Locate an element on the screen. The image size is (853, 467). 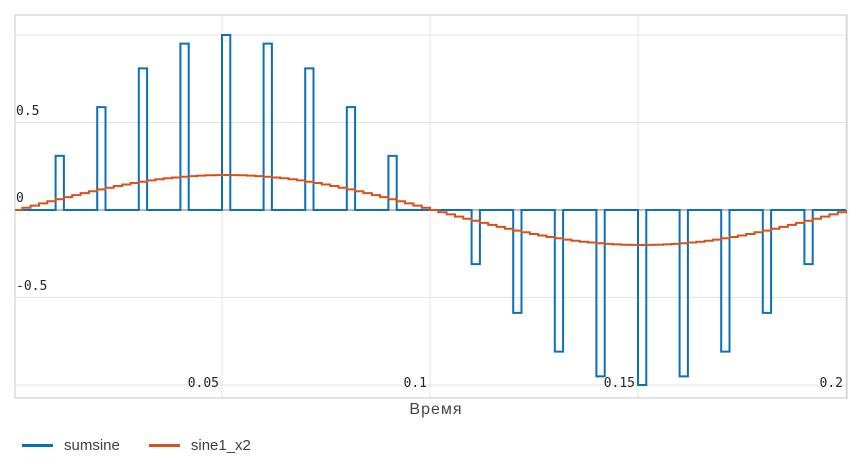
x-tick-label: 0.05 is located at coordinates (203, 383).